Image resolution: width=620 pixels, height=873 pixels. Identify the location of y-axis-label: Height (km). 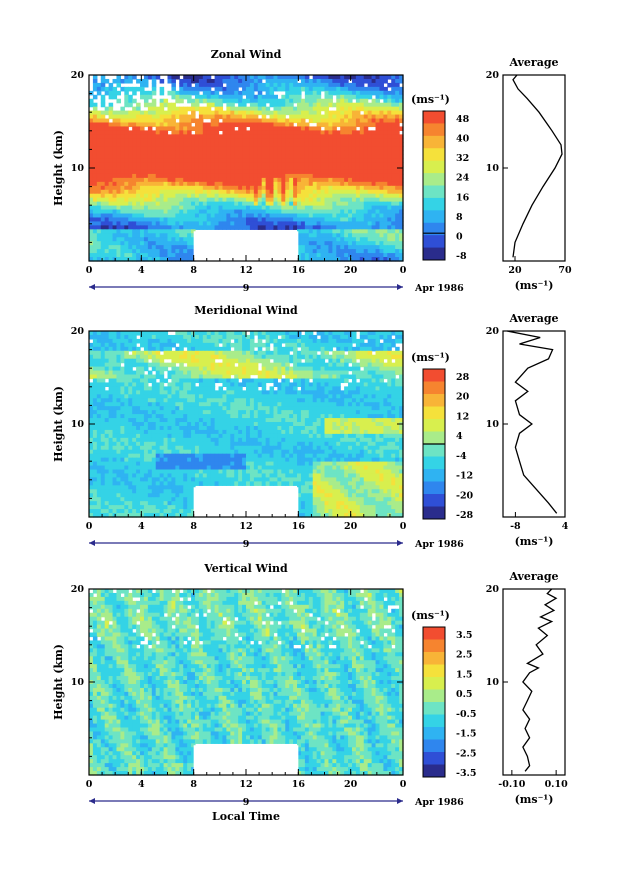
(58, 168).